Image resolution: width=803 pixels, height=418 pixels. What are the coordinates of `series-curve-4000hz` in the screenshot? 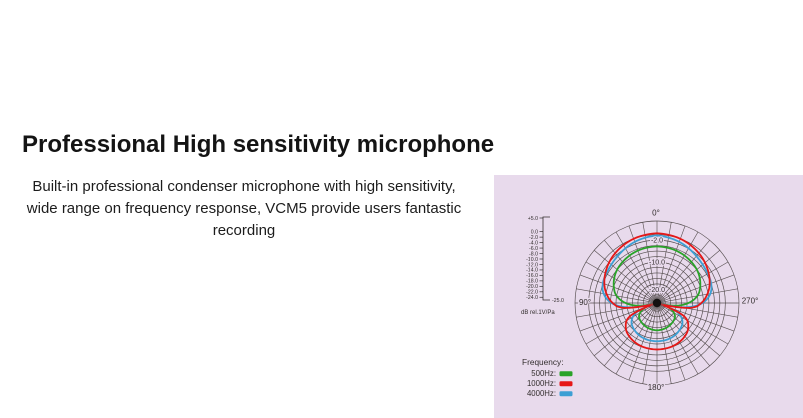 It's located at (657, 288).